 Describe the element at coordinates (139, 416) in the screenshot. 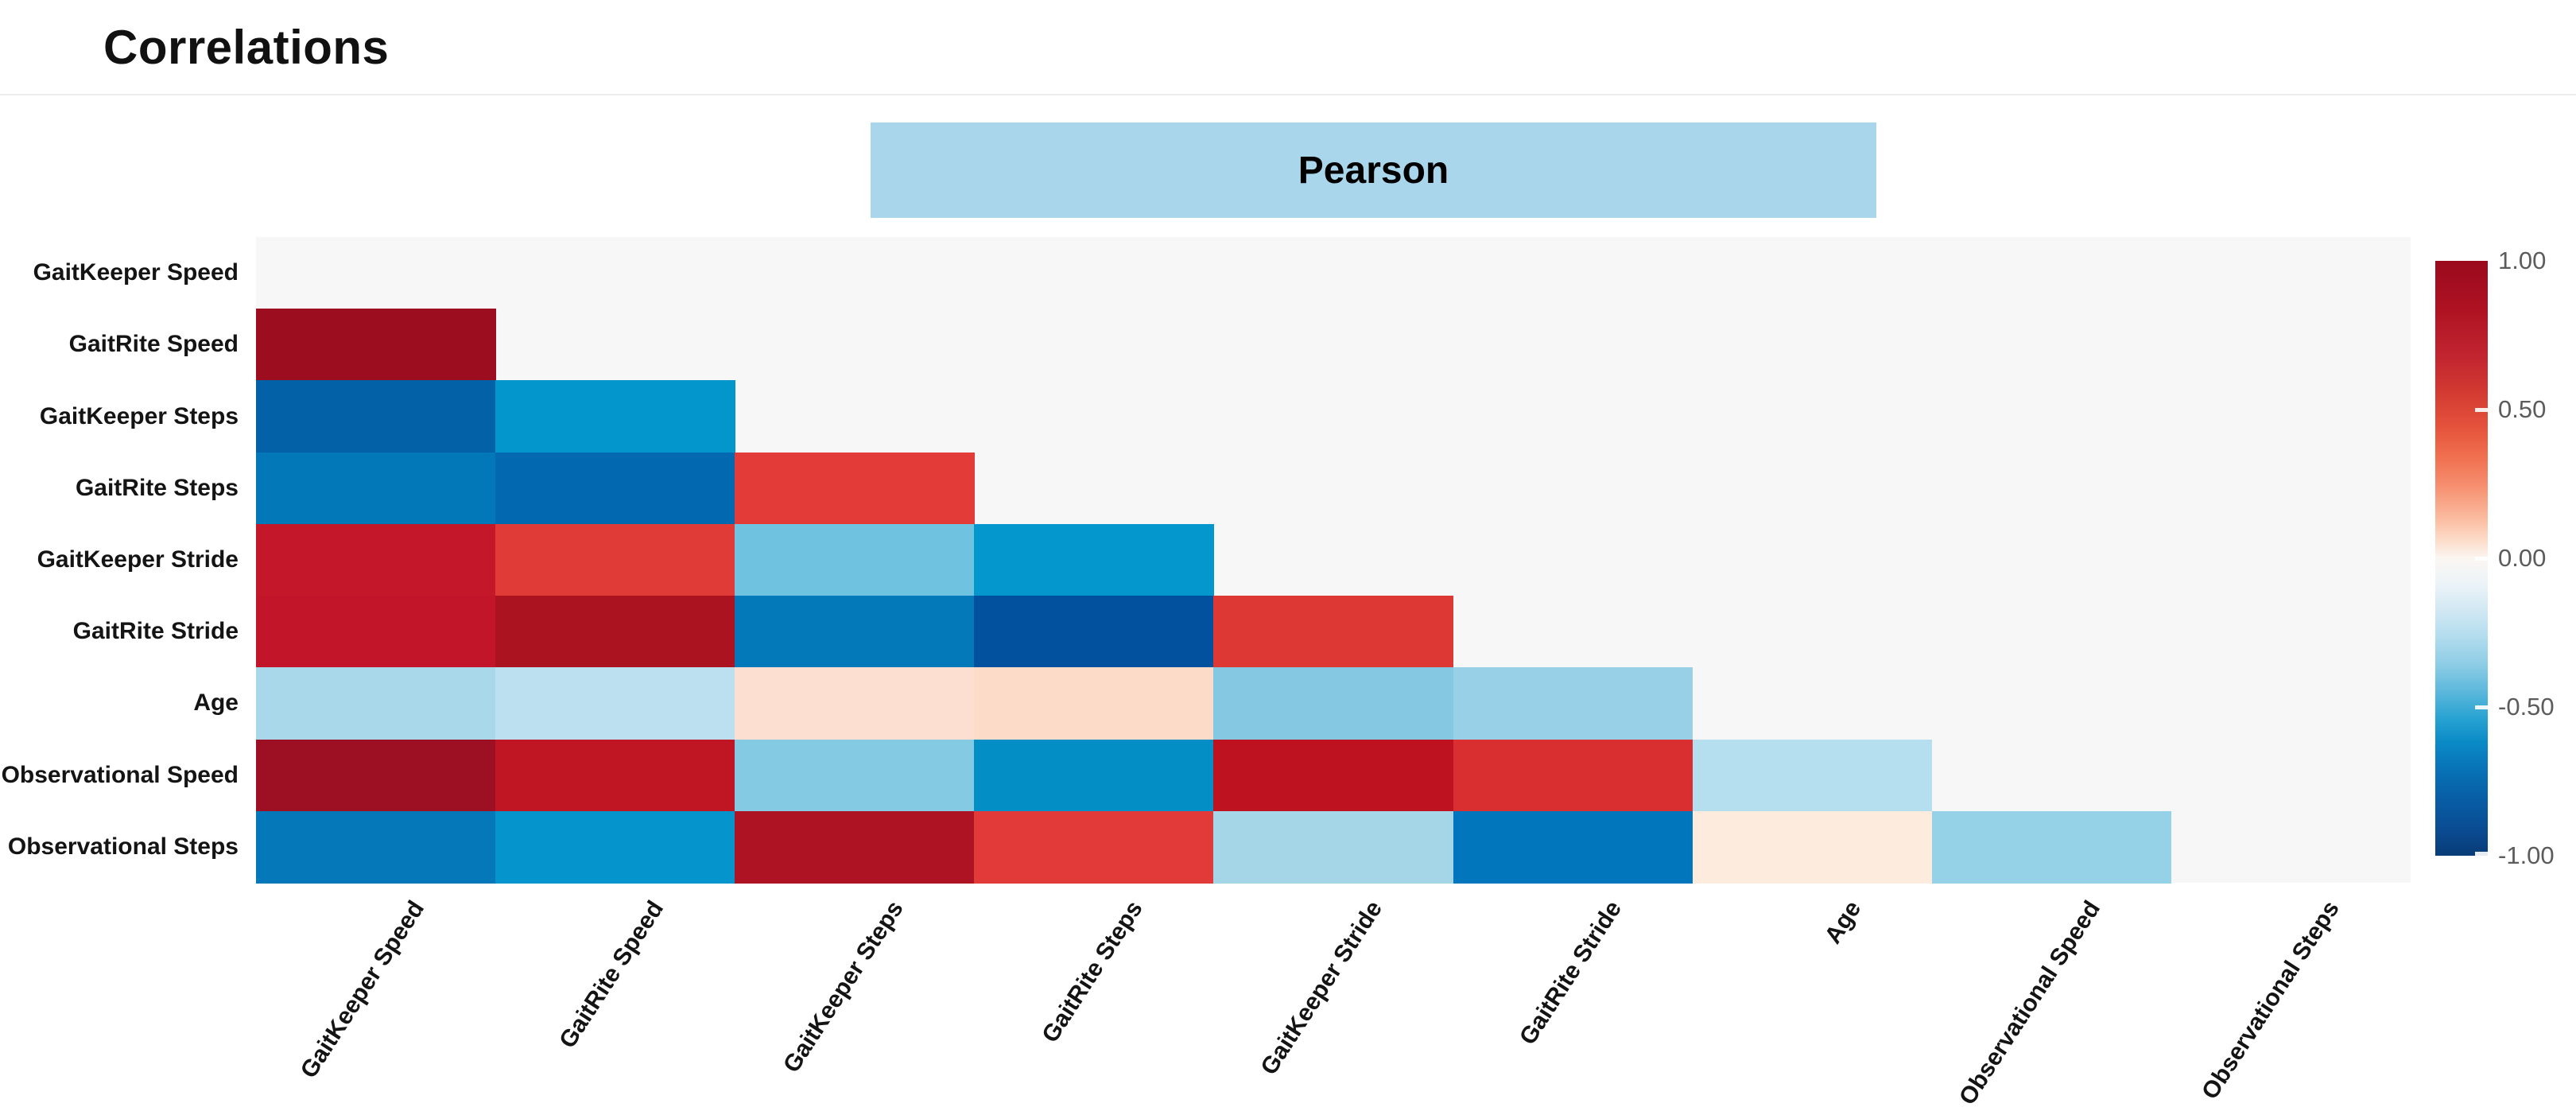

I see `y-axis-label: GaitKeeper Steps` at that location.